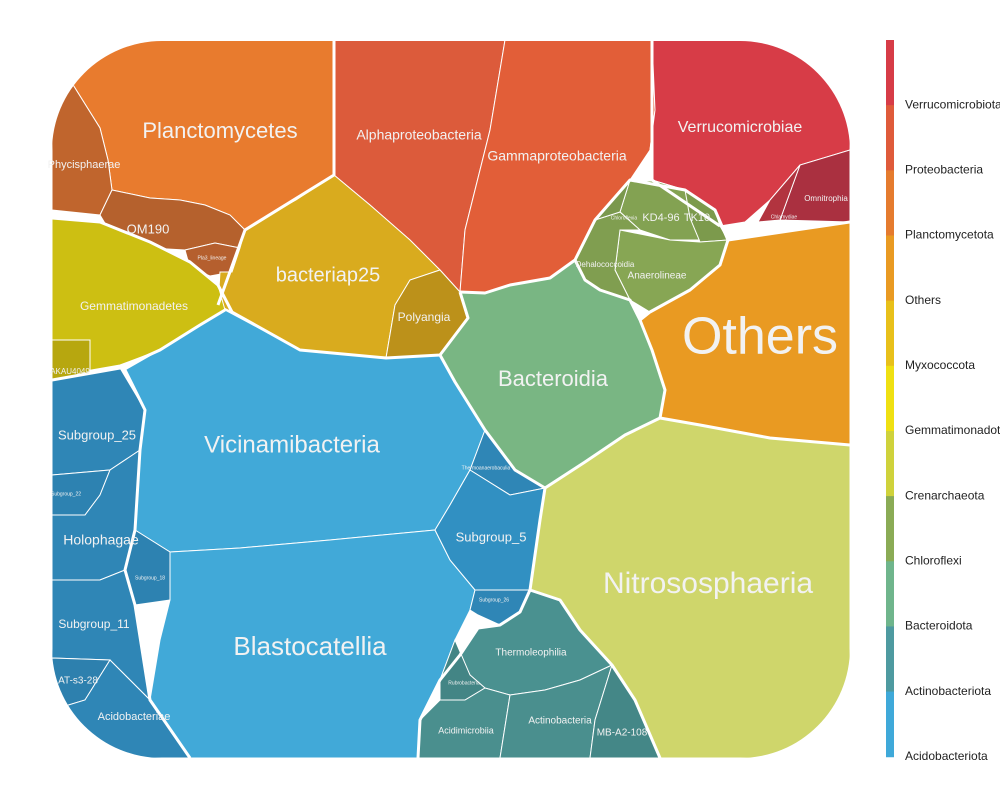  I want to click on cell-label-gammaproteobacteria: Gammaproteobacteria, so click(557, 156).